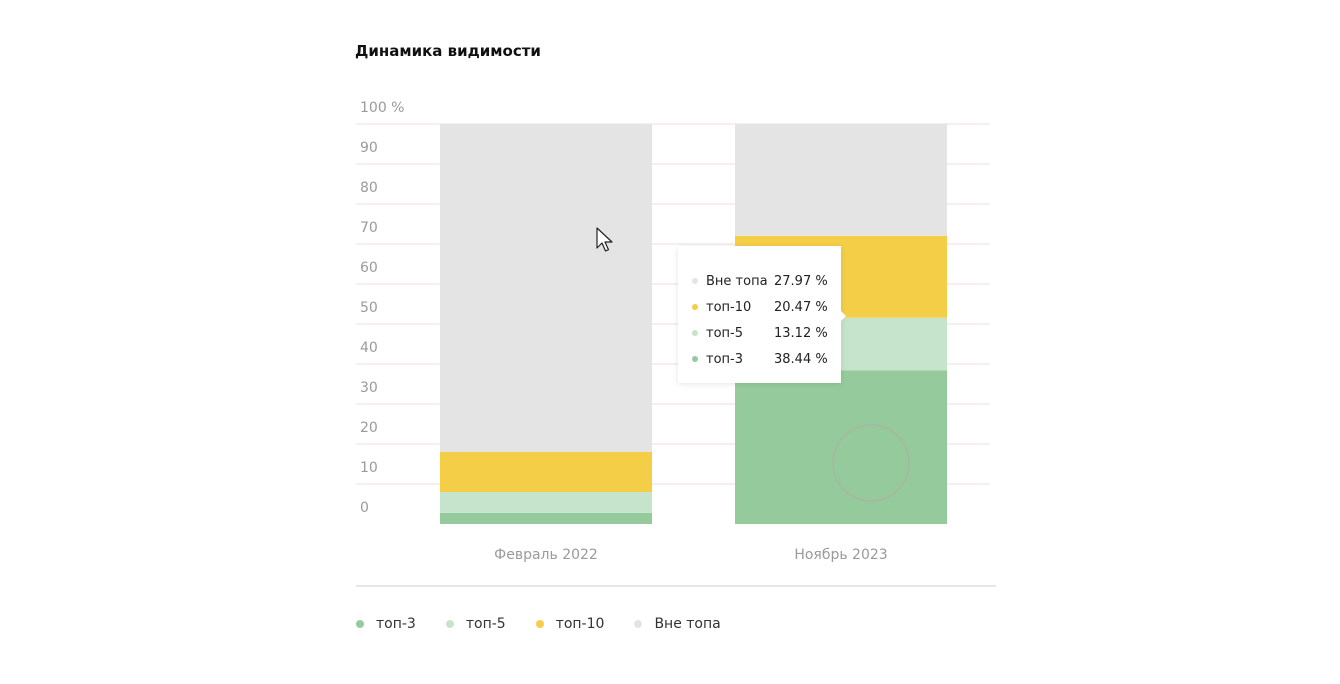 This screenshot has width=1340, height=684. What do you see at coordinates (369, 228) in the screenshot?
I see `y-tick-label: 70` at bounding box center [369, 228].